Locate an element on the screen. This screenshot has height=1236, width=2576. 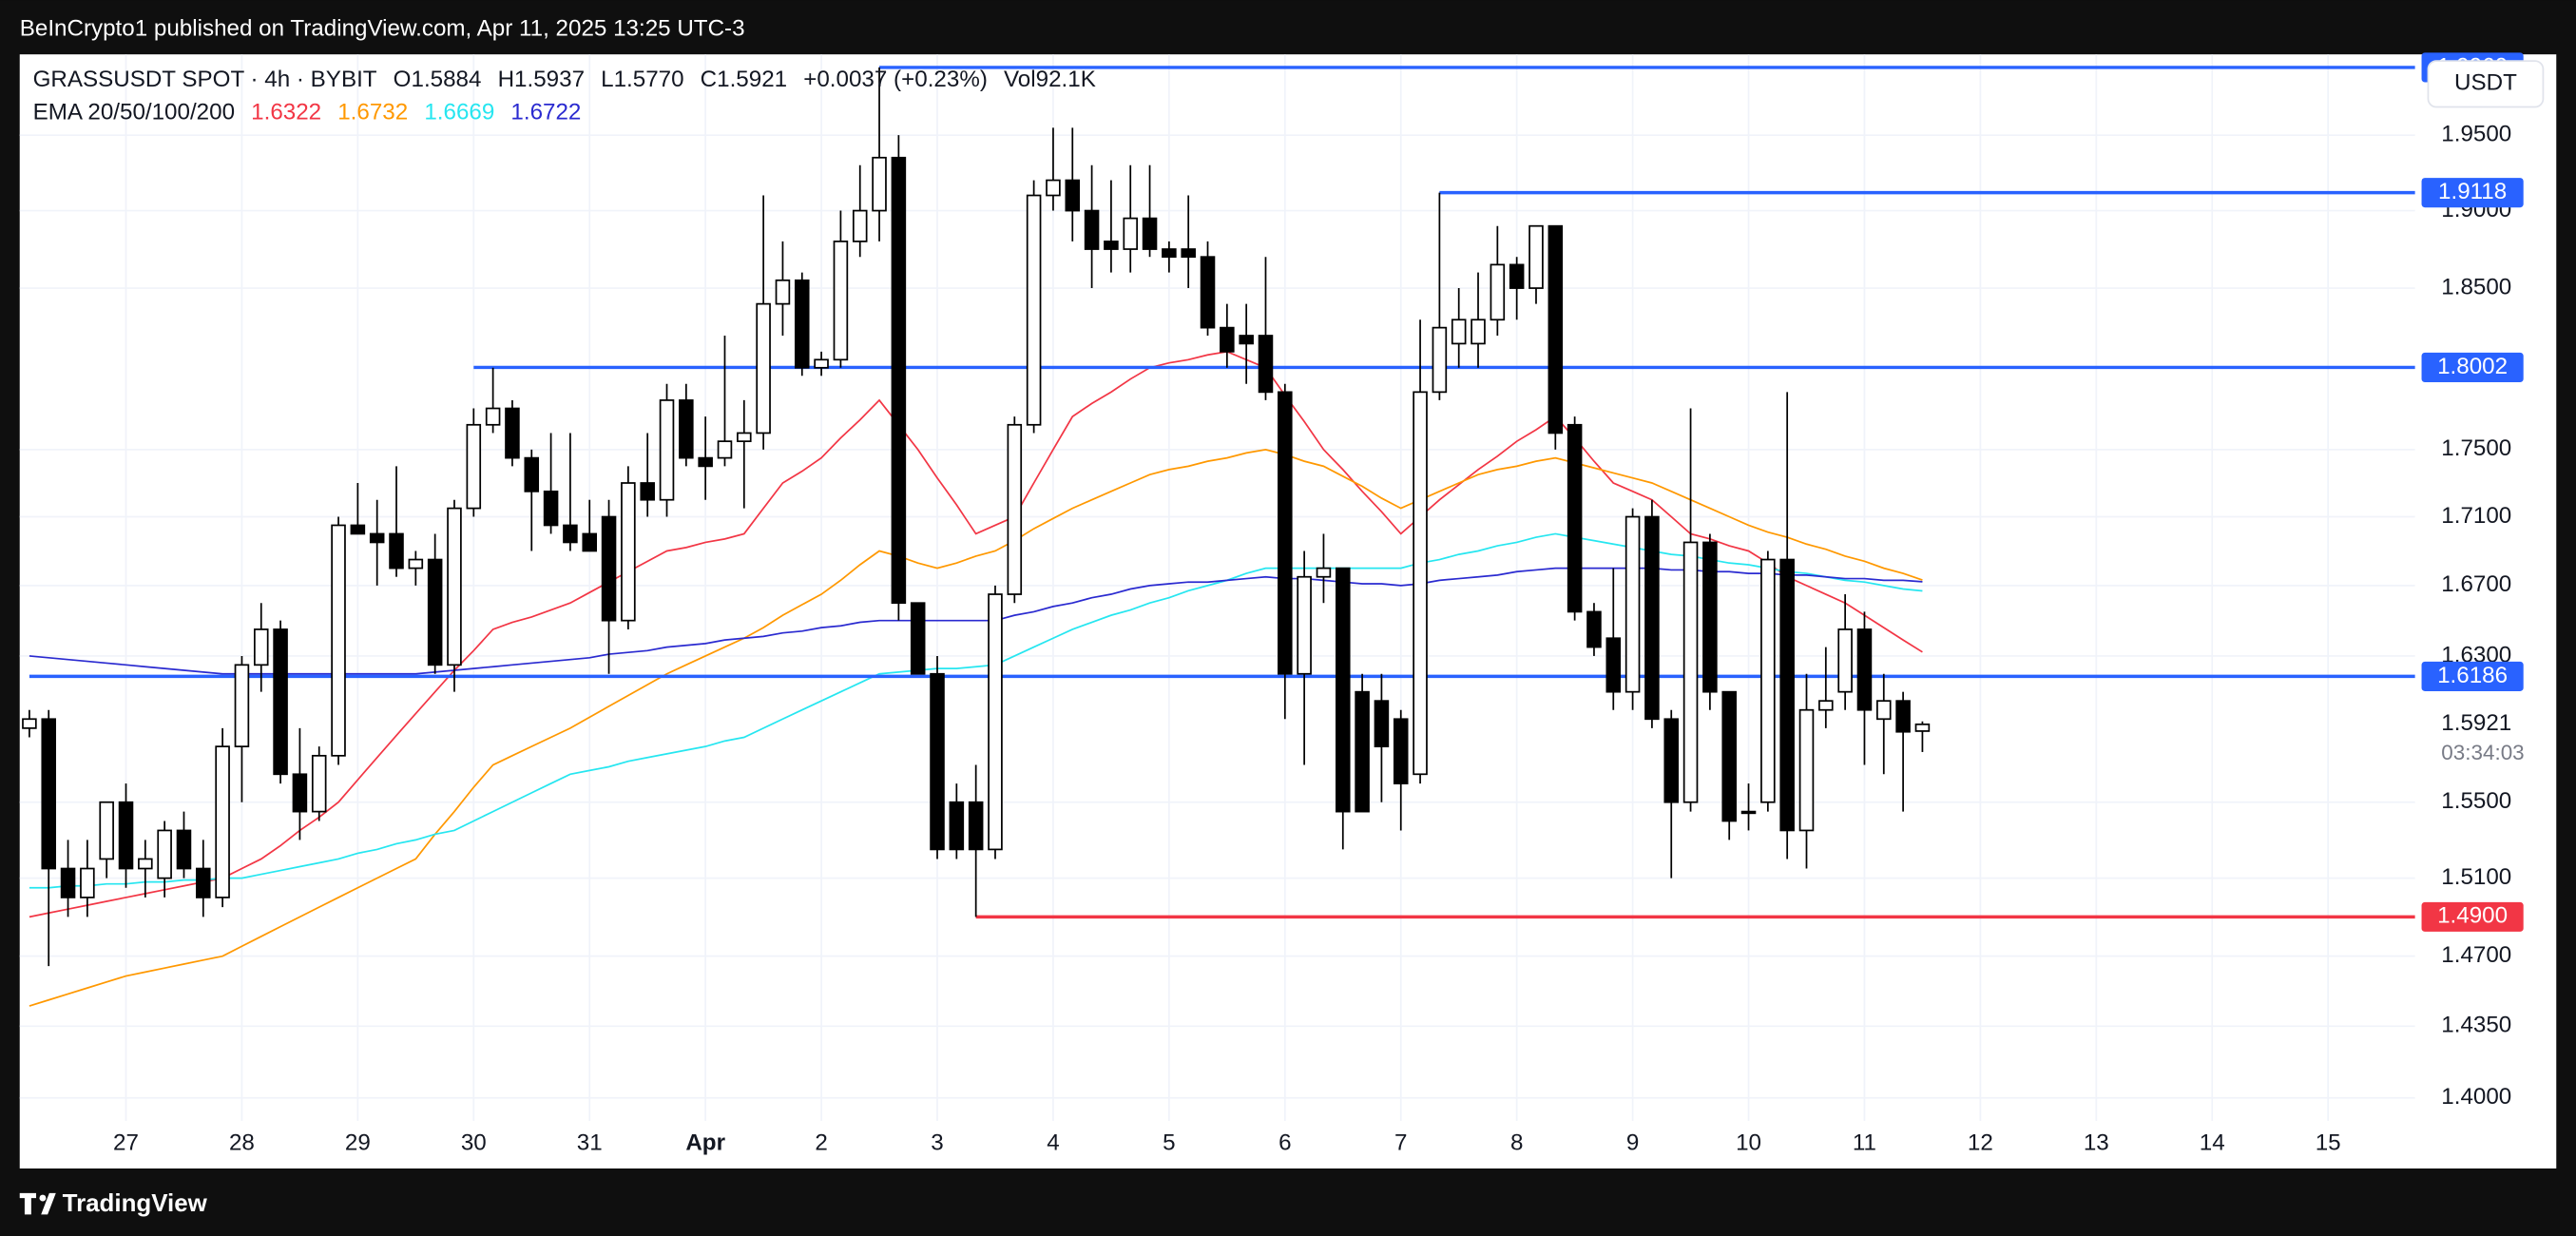
ema-label: EMA 20/50/100/200 is located at coordinates (134, 113).